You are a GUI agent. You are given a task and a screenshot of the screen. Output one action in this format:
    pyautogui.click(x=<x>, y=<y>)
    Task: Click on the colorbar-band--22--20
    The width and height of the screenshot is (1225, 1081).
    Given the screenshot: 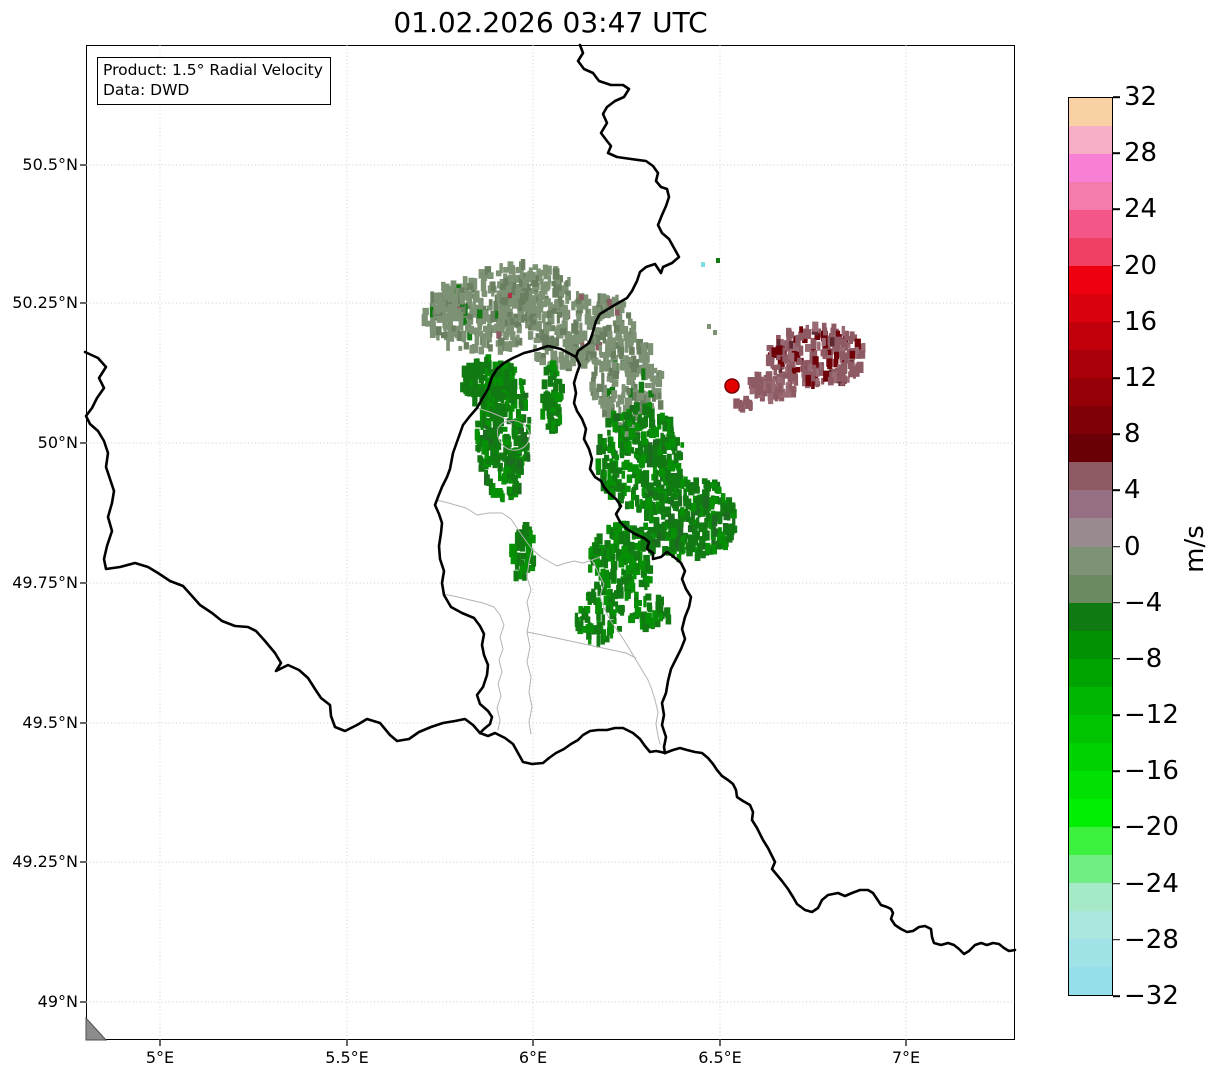 What is the action you would take?
    pyautogui.click(x=1090, y=840)
    